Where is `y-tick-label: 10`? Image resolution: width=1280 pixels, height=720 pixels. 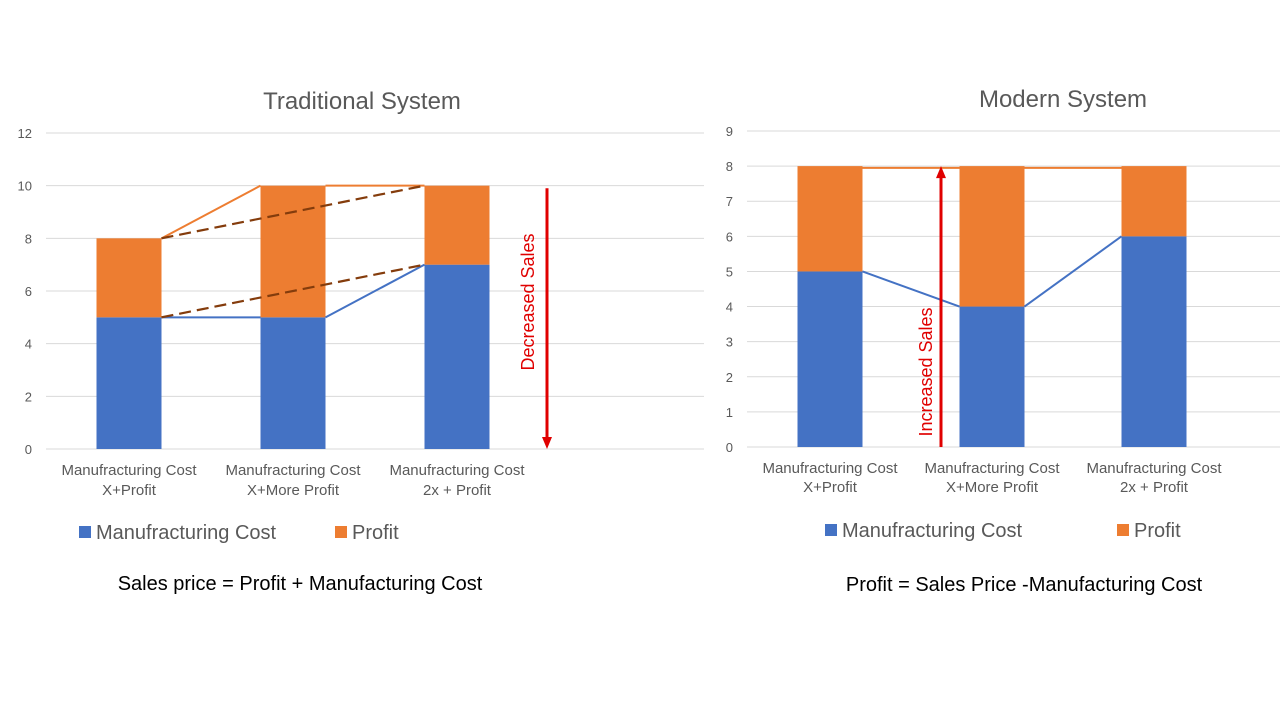 y-tick-label: 10 is located at coordinates (25, 186).